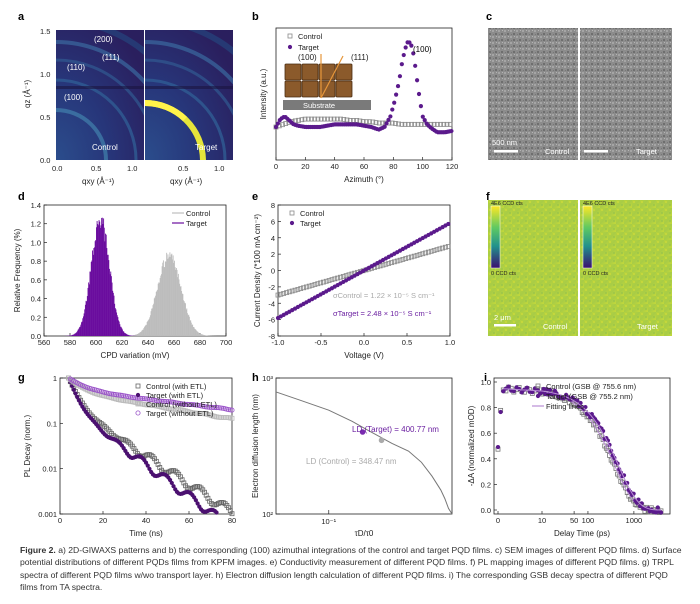 The width and height of the screenshot is (700, 604). What do you see at coordinates (148, 342) in the screenshot?
I see `x-tick-label: 640` at bounding box center [148, 342].